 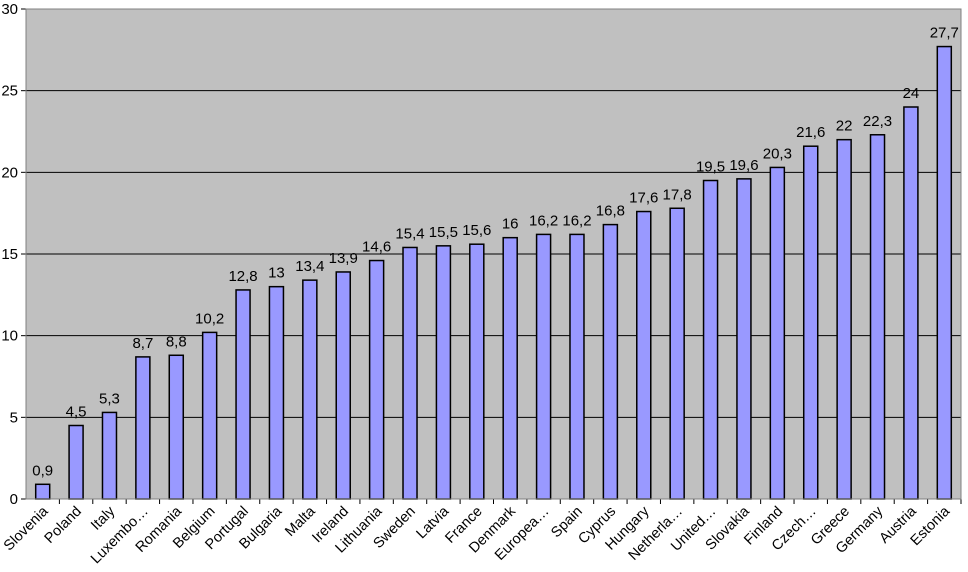 I want to click on data-label: 19,6, so click(x=743, y=165).